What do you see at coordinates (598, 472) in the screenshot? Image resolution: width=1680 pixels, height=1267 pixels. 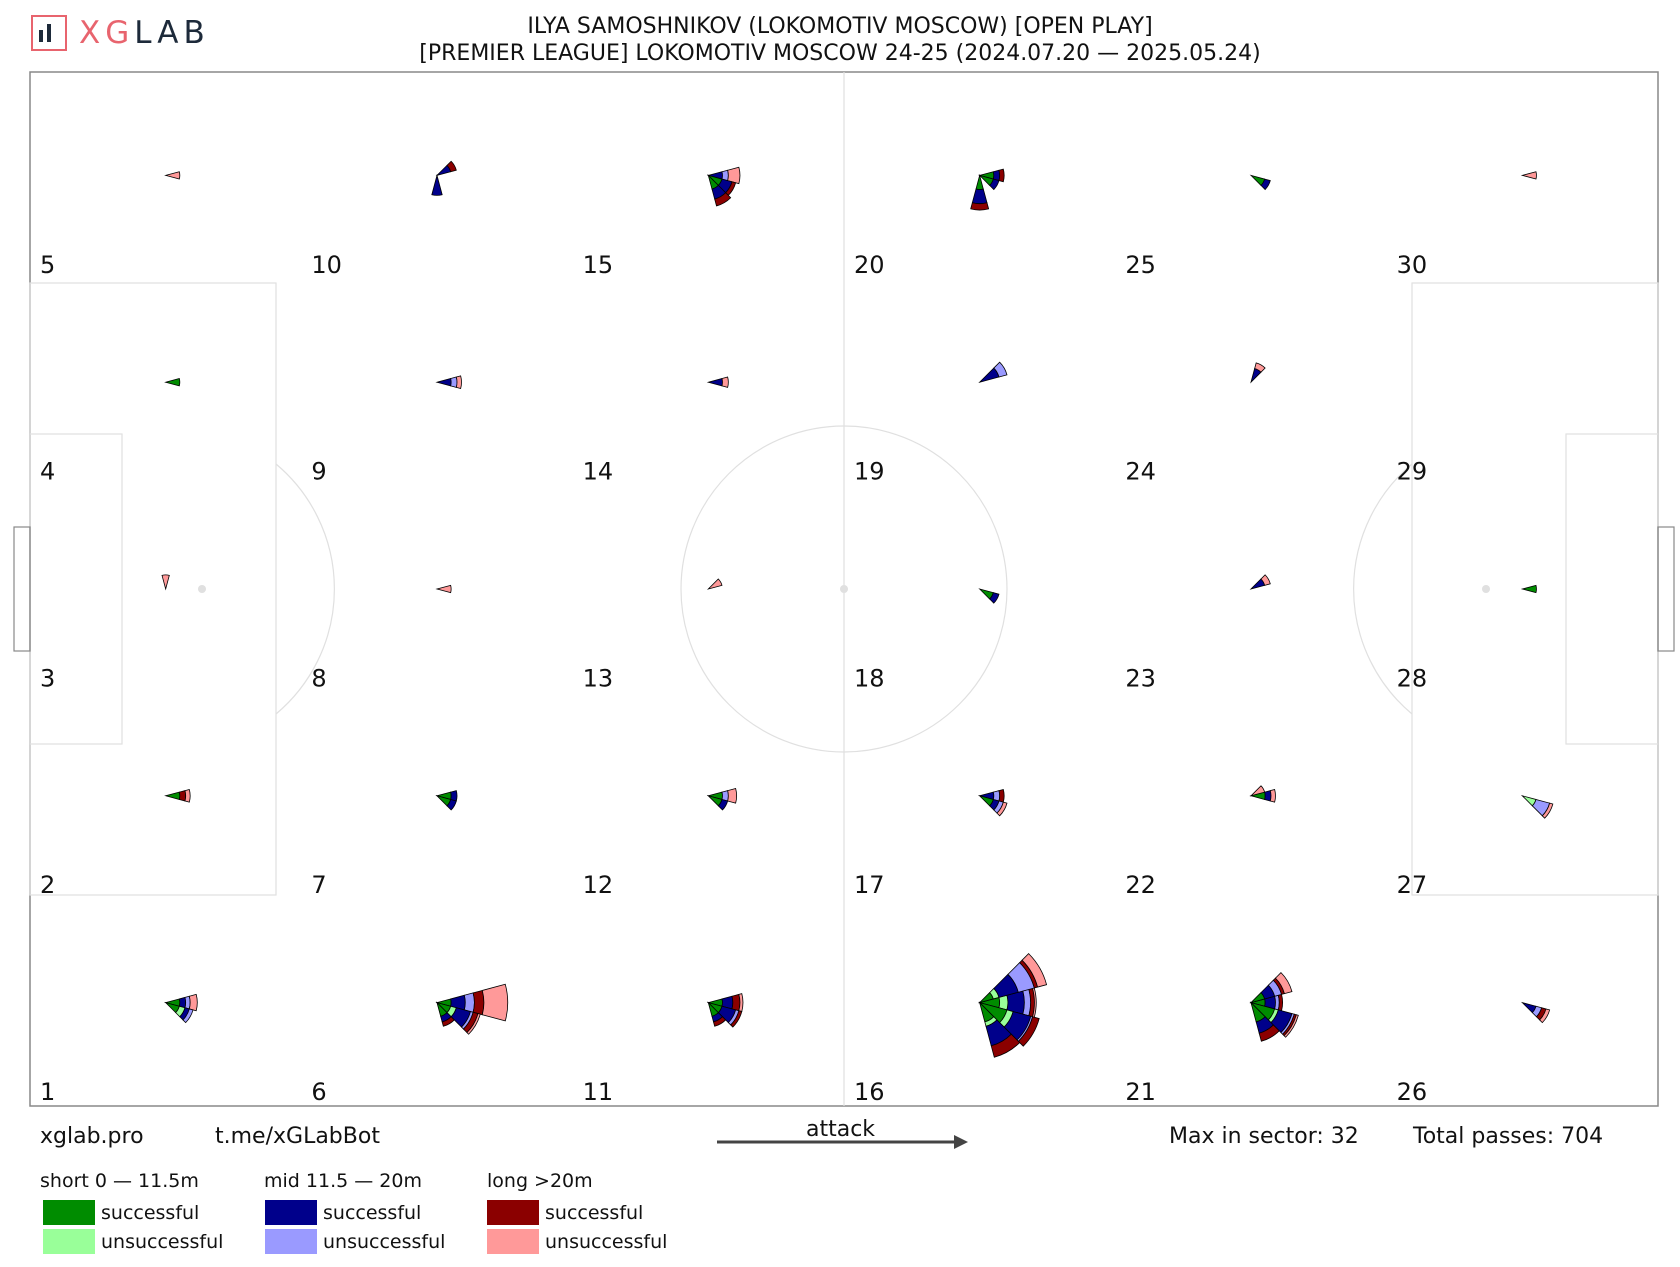 I see `zone-label: 14` at bounding box center [598, 472].